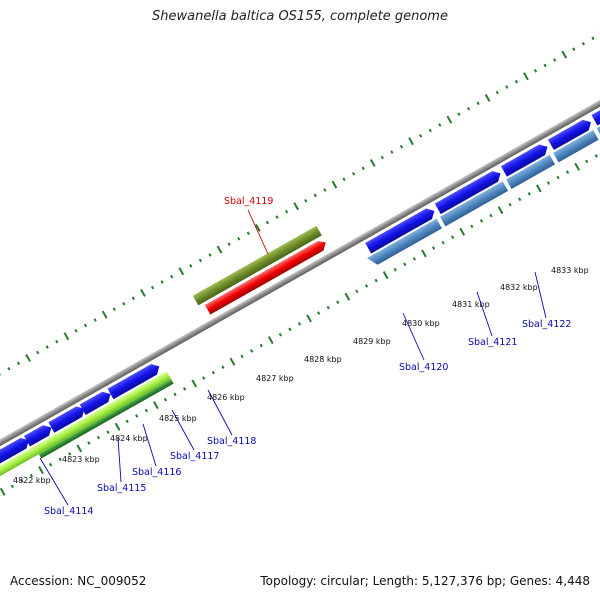  I want to click on scale-label: 4824 kbp, so click(129, 438).